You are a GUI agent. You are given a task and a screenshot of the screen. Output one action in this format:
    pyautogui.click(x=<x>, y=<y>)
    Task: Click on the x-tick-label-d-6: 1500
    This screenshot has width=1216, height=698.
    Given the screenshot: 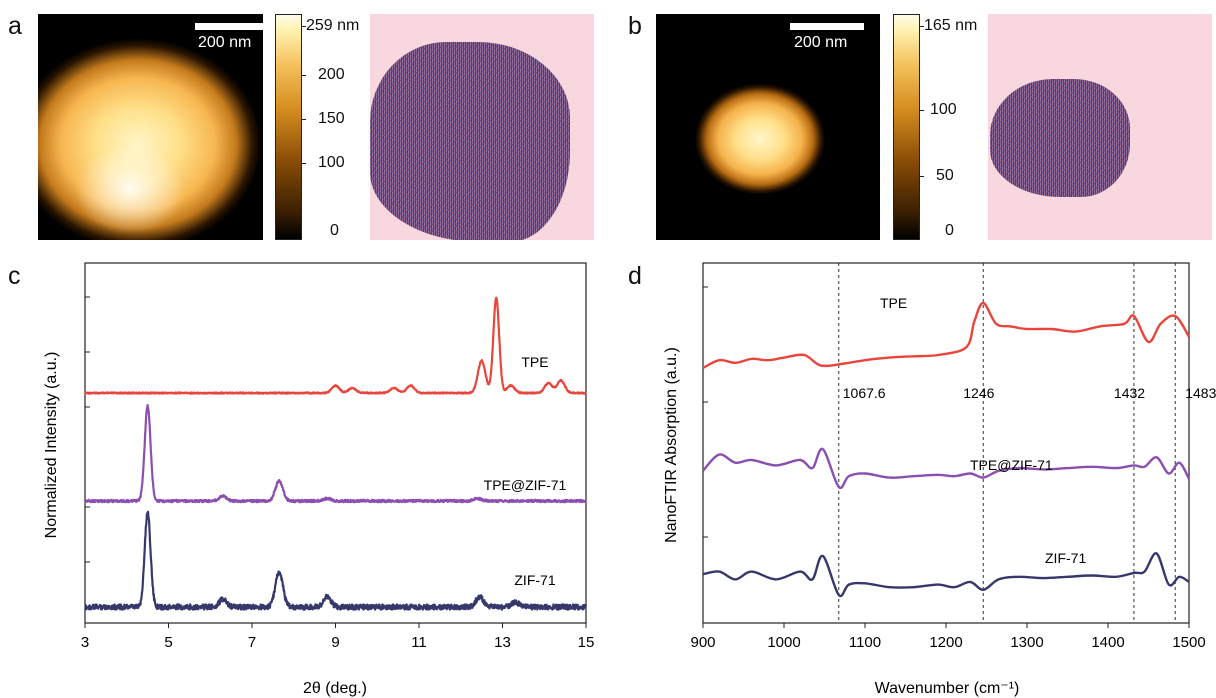 What is the action you would take?
    pyautogui.click(x=1188, y=642)
    